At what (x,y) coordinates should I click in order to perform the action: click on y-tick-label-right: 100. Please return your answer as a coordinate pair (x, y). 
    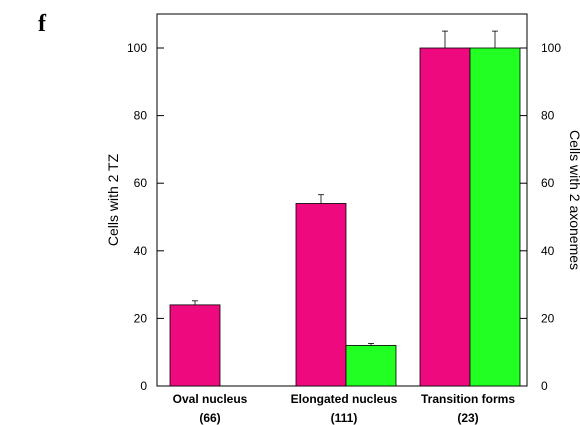
    Looking at the image, I should click on (551, 48).